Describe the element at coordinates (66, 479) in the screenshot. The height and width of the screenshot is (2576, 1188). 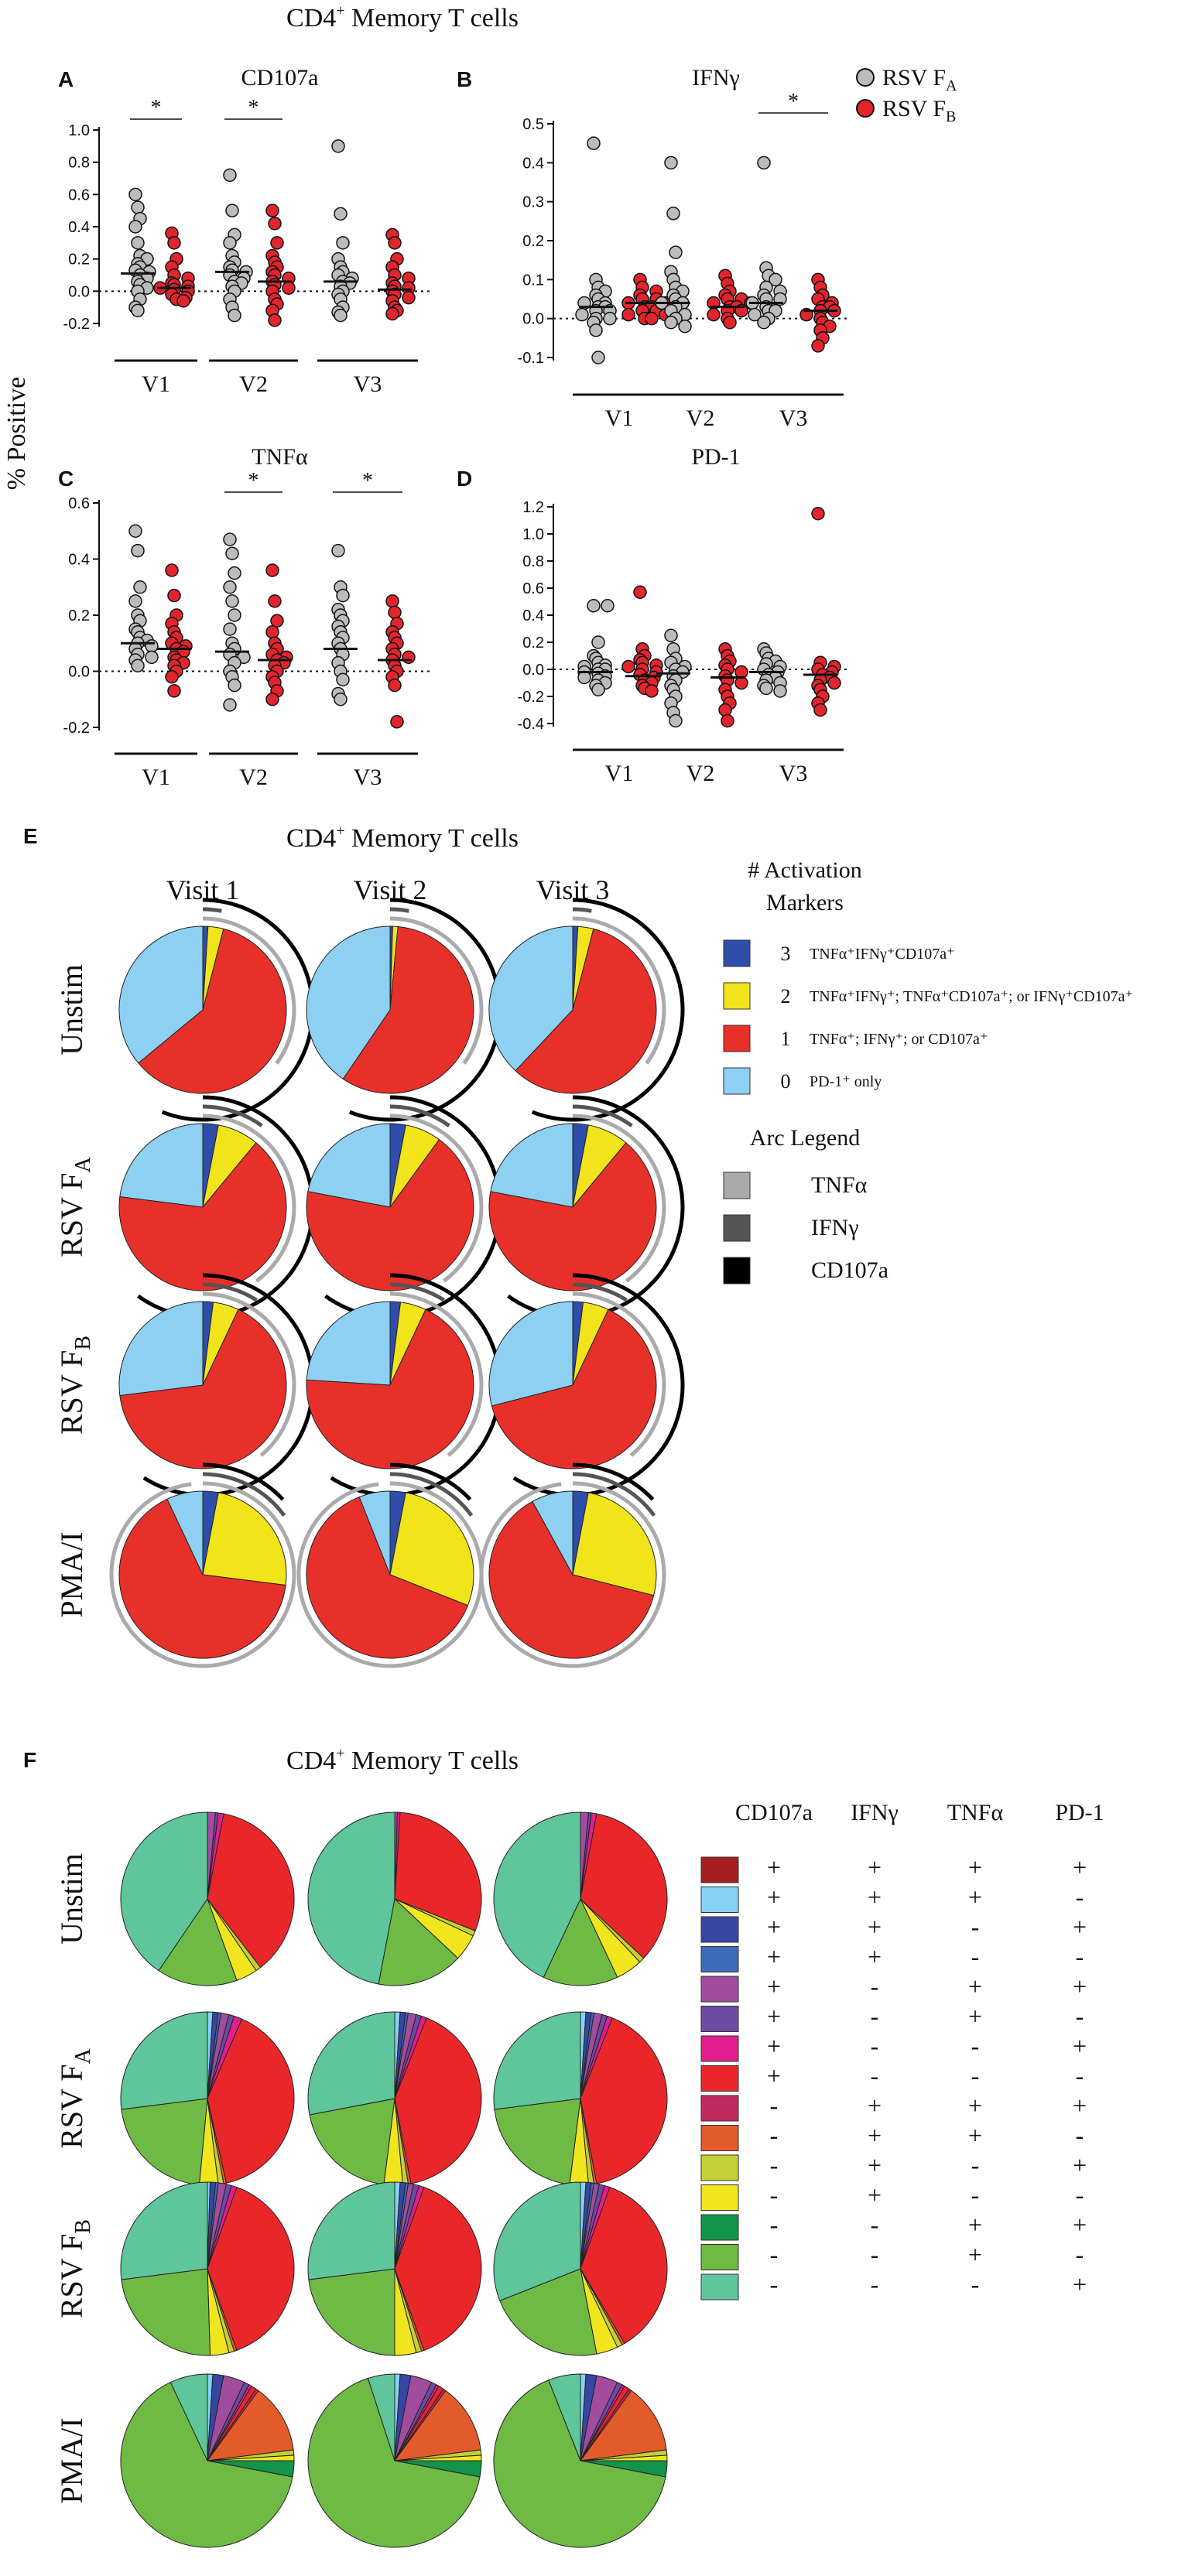
I see `panel-label-C: C` at that location.